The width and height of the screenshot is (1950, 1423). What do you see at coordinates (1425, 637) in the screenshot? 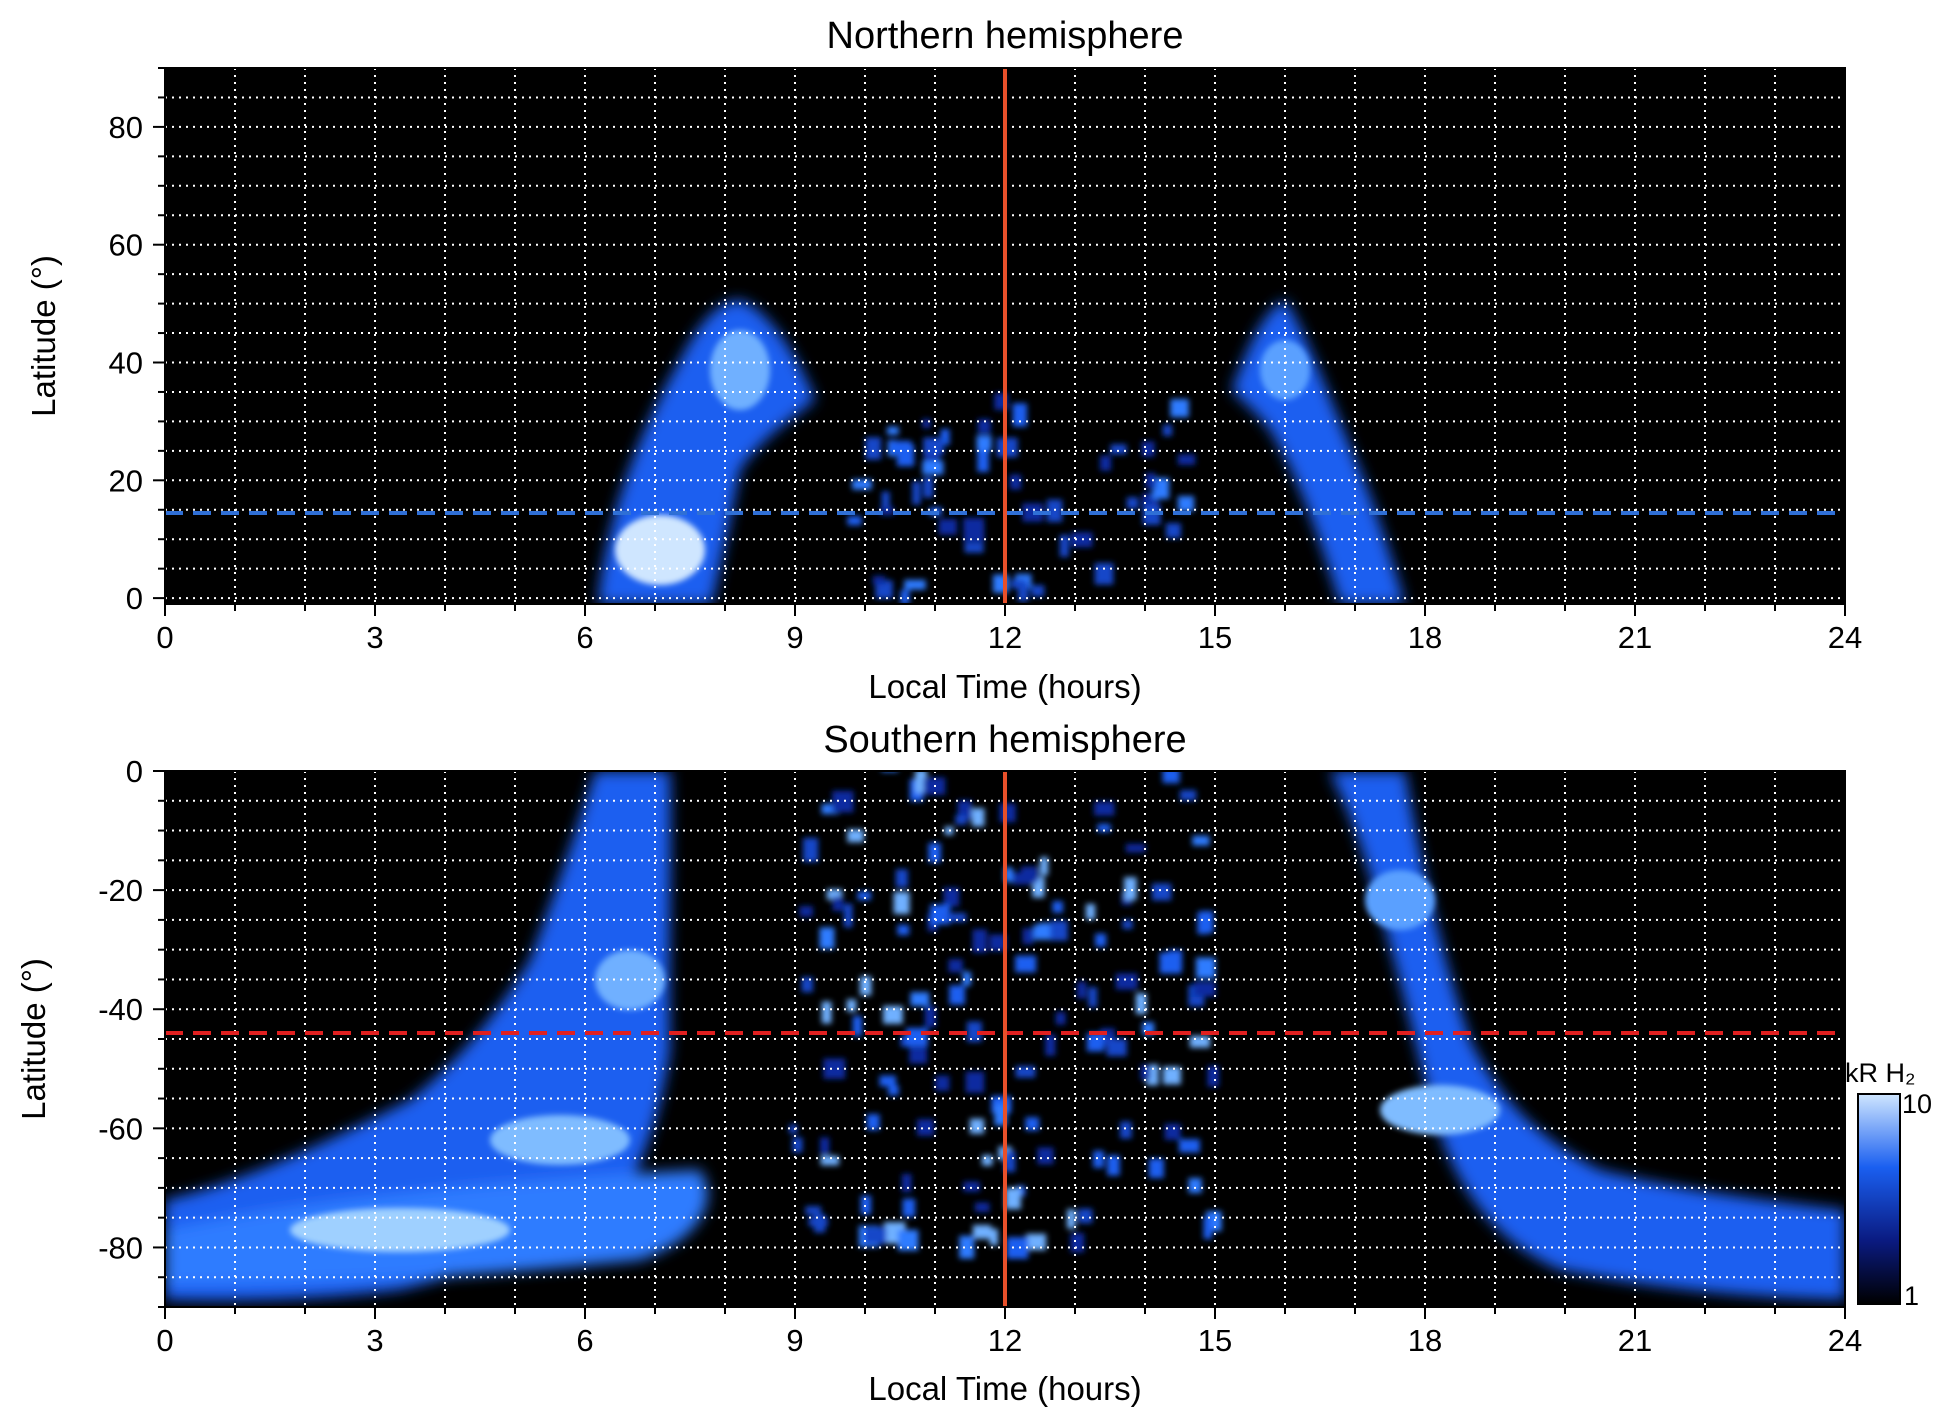
I see `north-xtick-label: 18` at bounding box center [1425, 637].